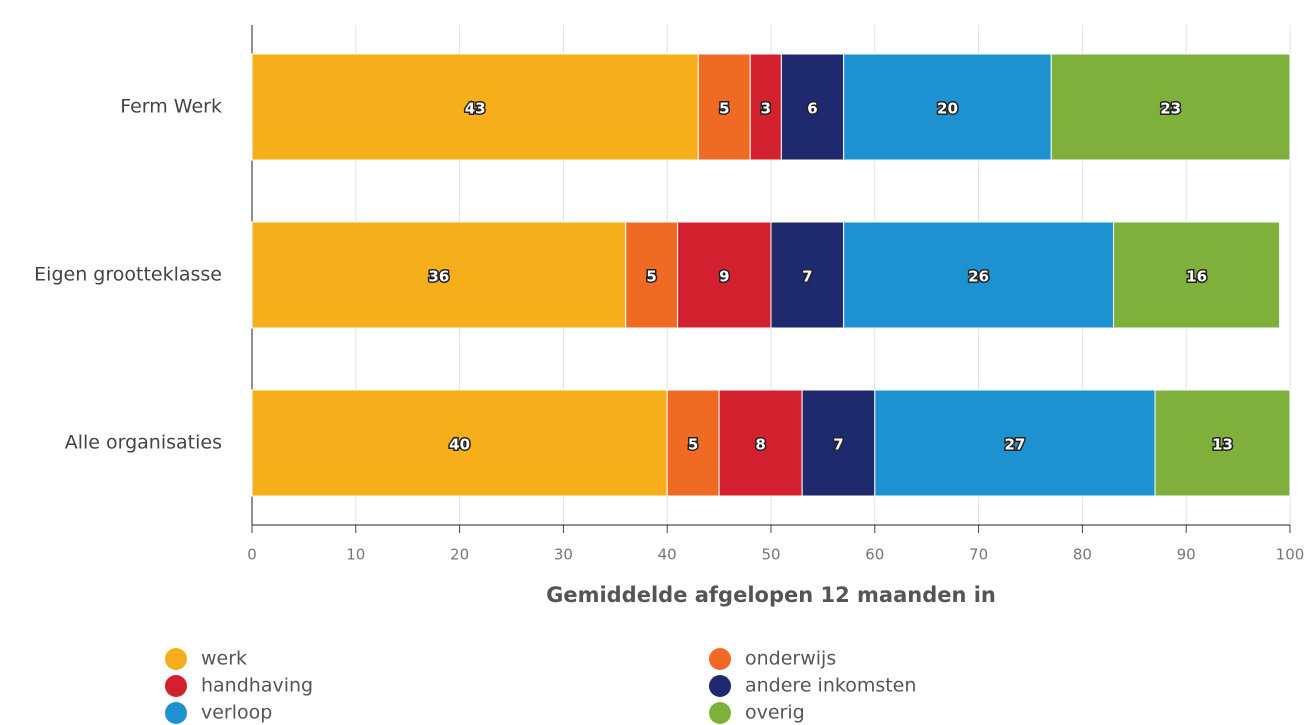 The image size is (1310, 725). I want to click on data-label: 3, so click(766, 109).